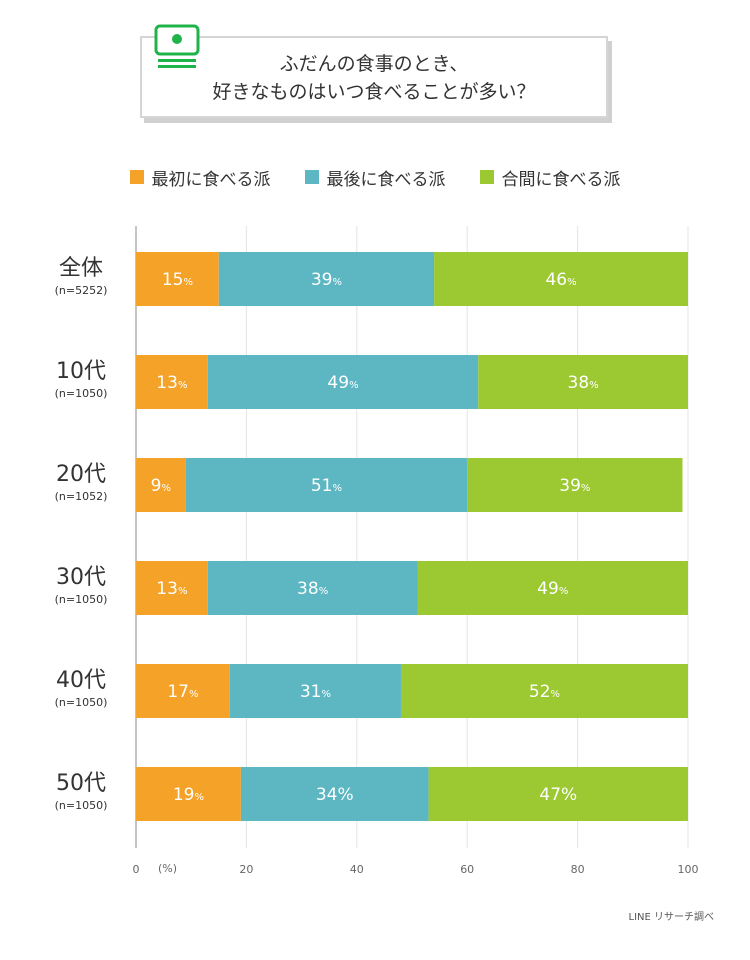 The image size is (750, 960). What do you see at coordinates (374, 64) in the screenshot?
I see `title-line-1: ふだんの食事のとき、` at bounding box center [374, 64].